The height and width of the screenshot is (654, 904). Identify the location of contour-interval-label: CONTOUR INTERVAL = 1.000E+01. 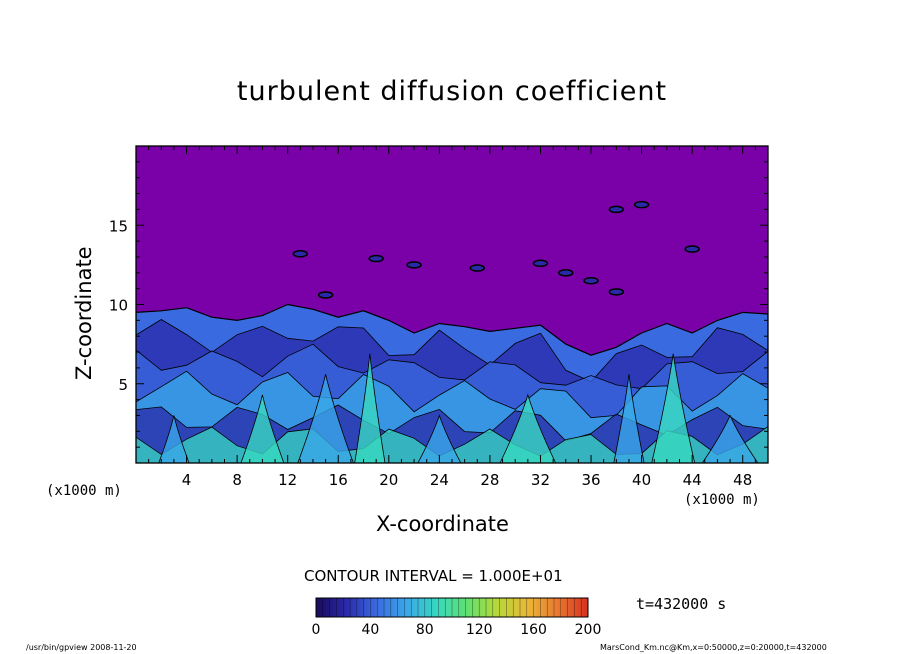
(433, 576).